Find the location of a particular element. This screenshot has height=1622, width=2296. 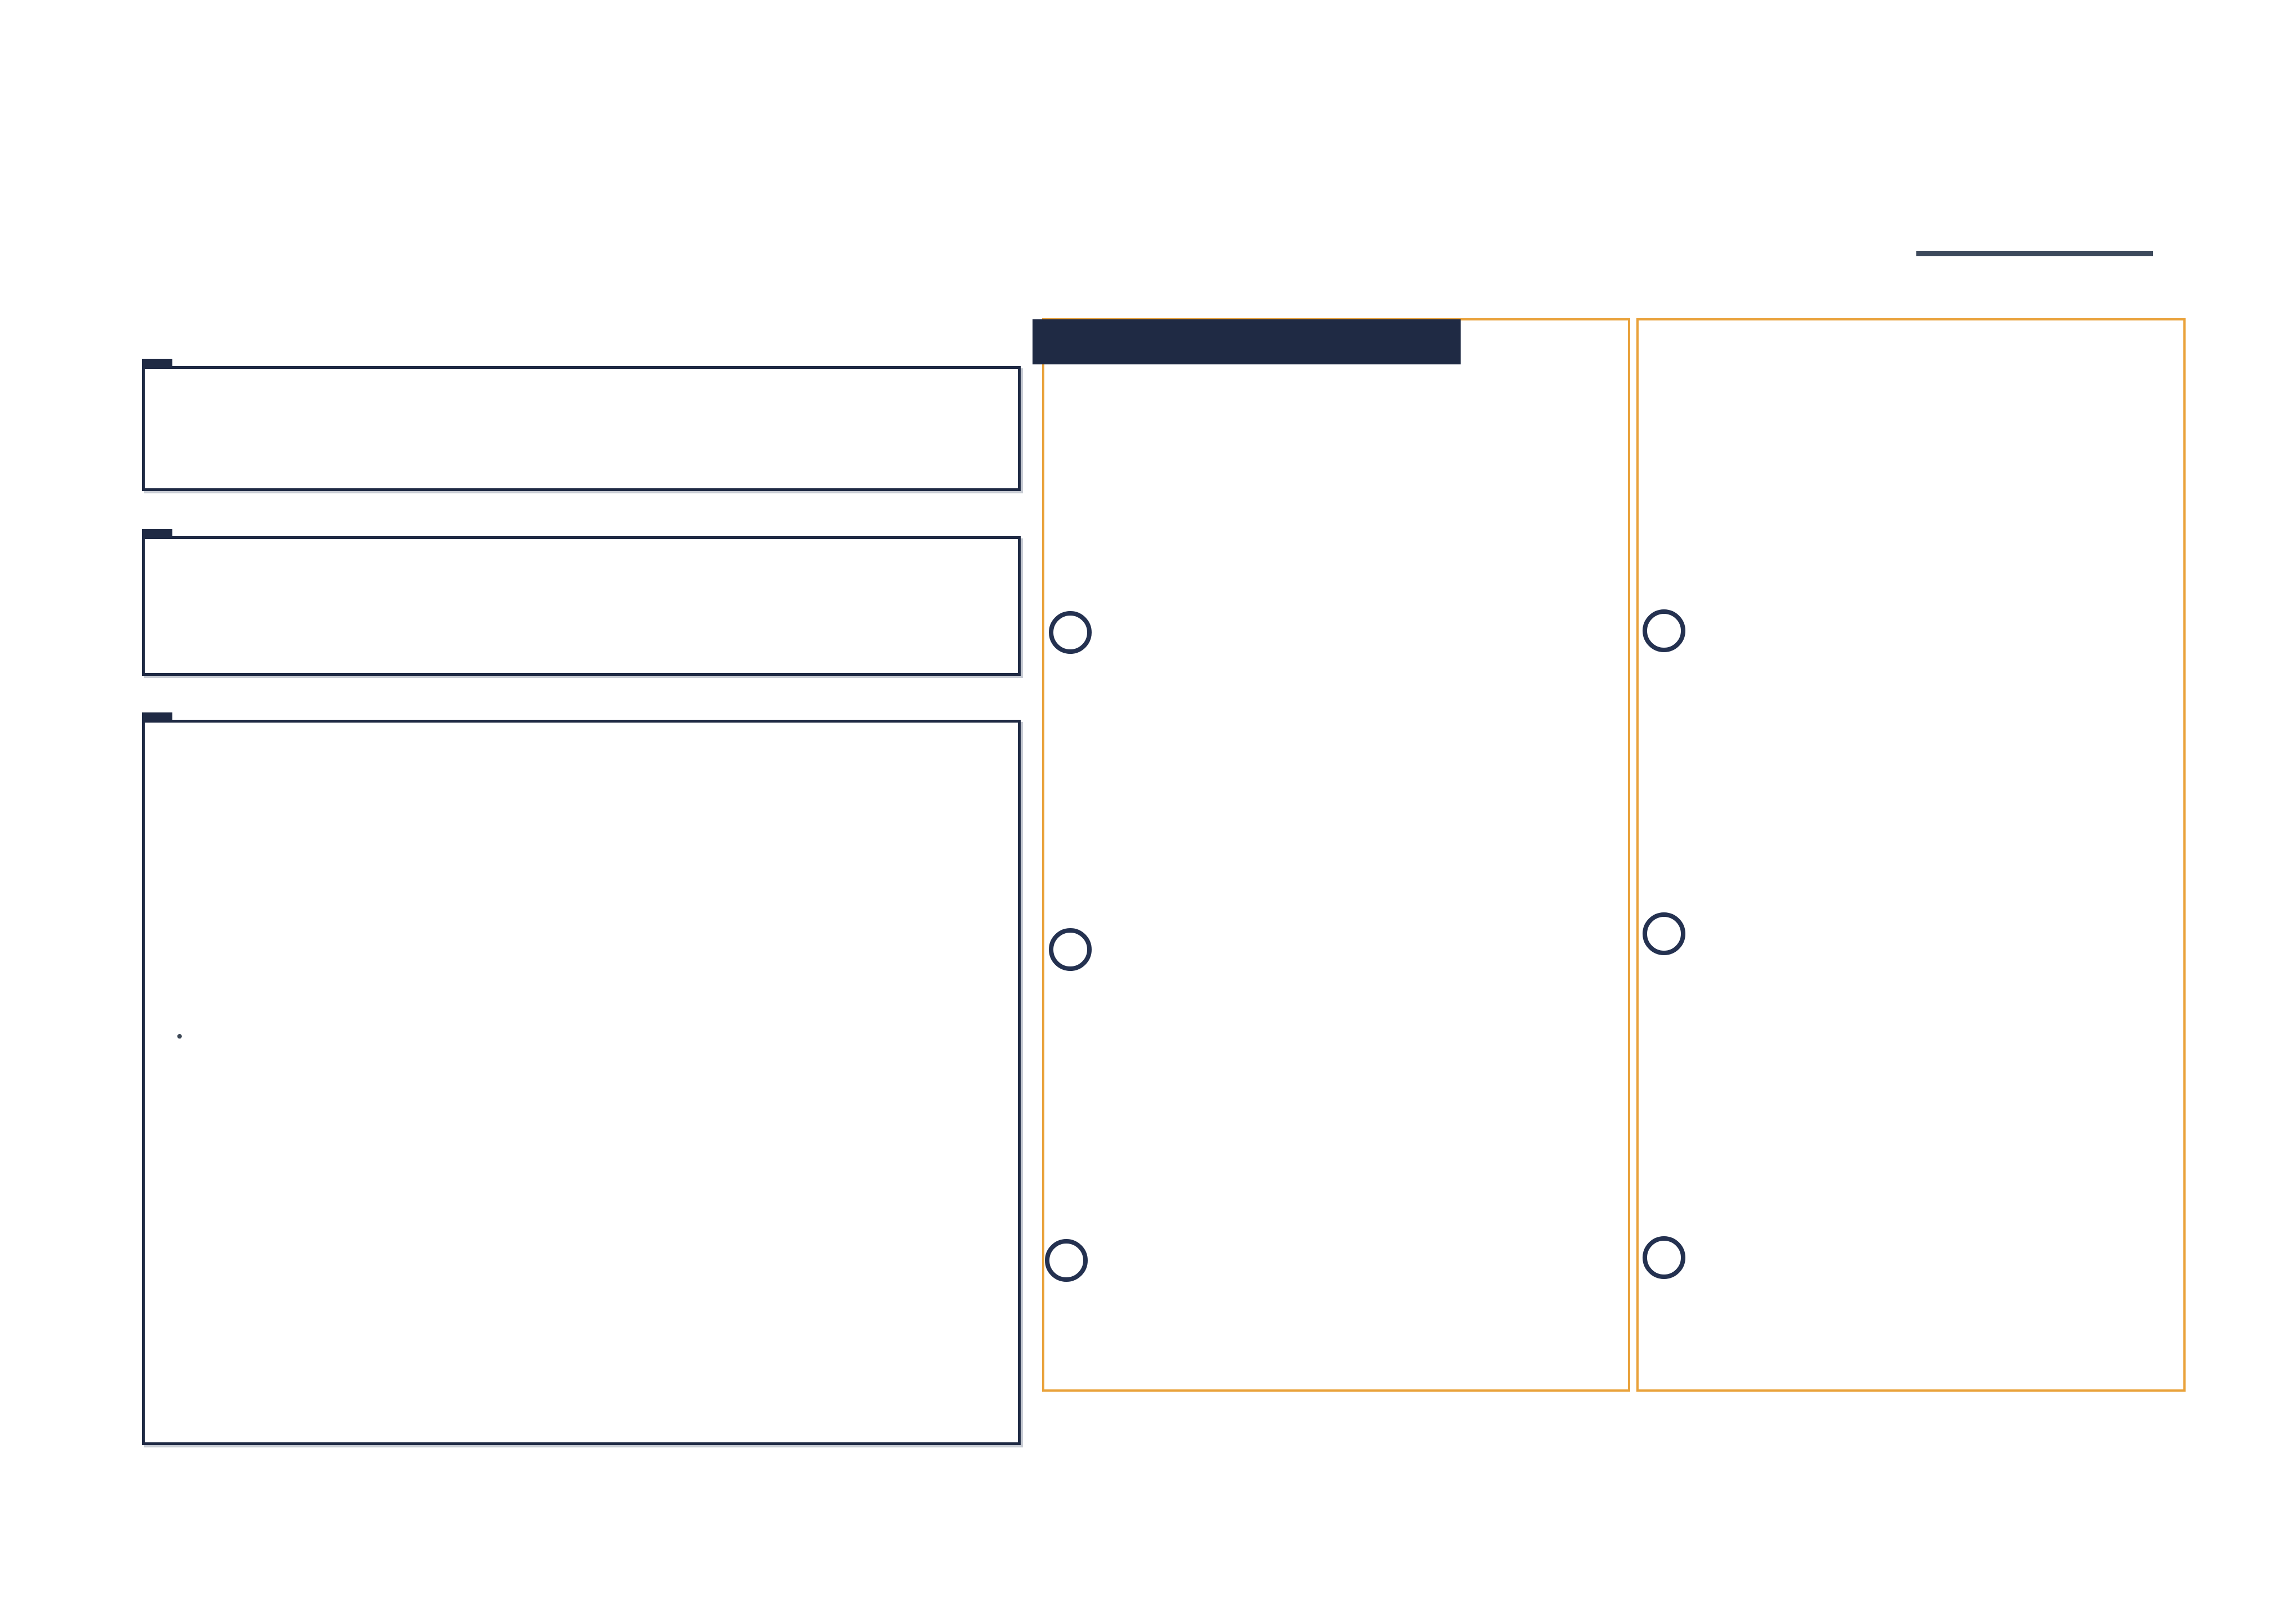

gear-logo-icon is located at coordinates (1498, 215).